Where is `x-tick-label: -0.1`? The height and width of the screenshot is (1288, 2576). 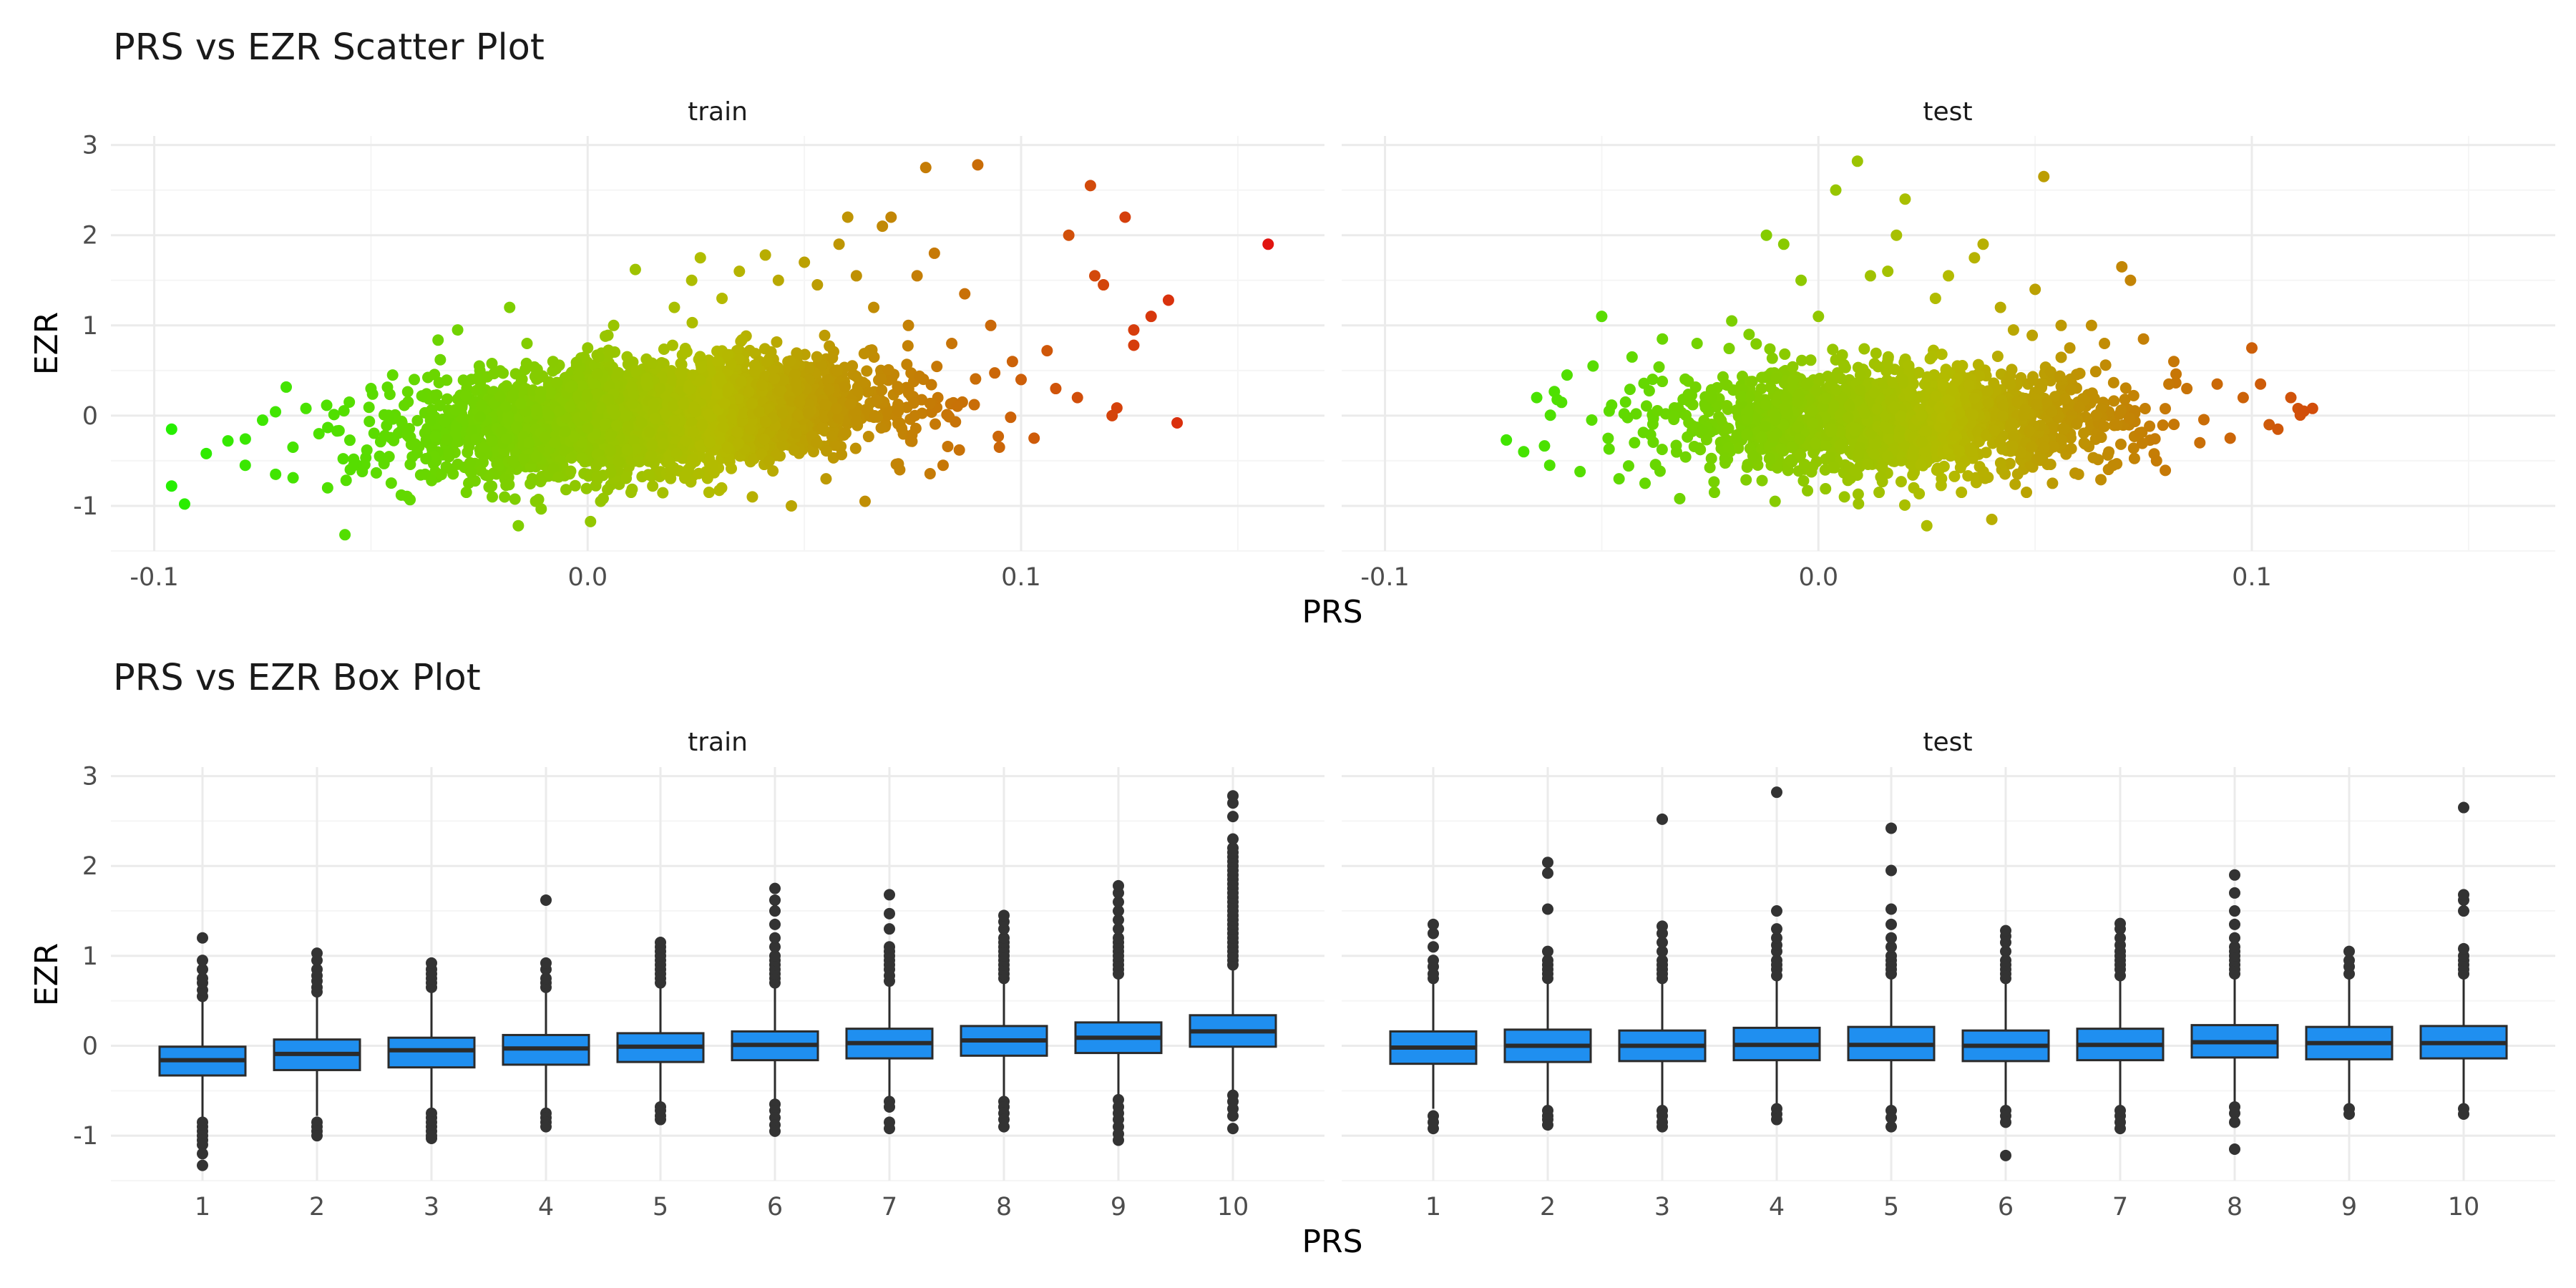 x-tick-label: -0.1 is located at coordinates (1384, 577).